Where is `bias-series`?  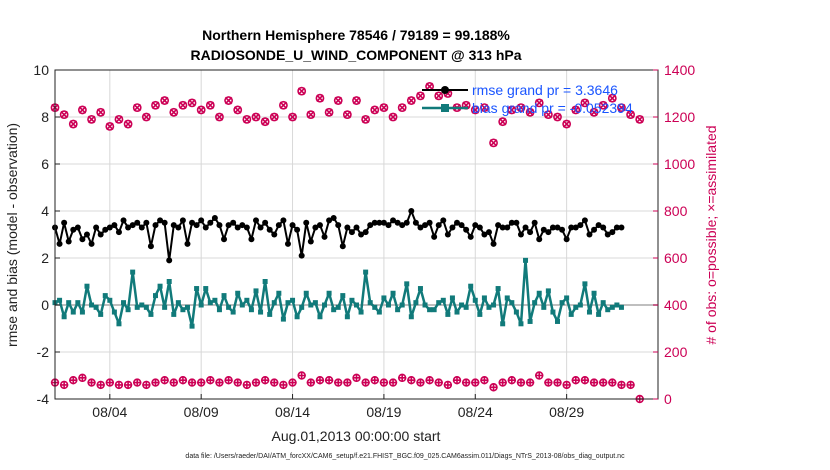
bias-series is located at coordinates (338, 293).